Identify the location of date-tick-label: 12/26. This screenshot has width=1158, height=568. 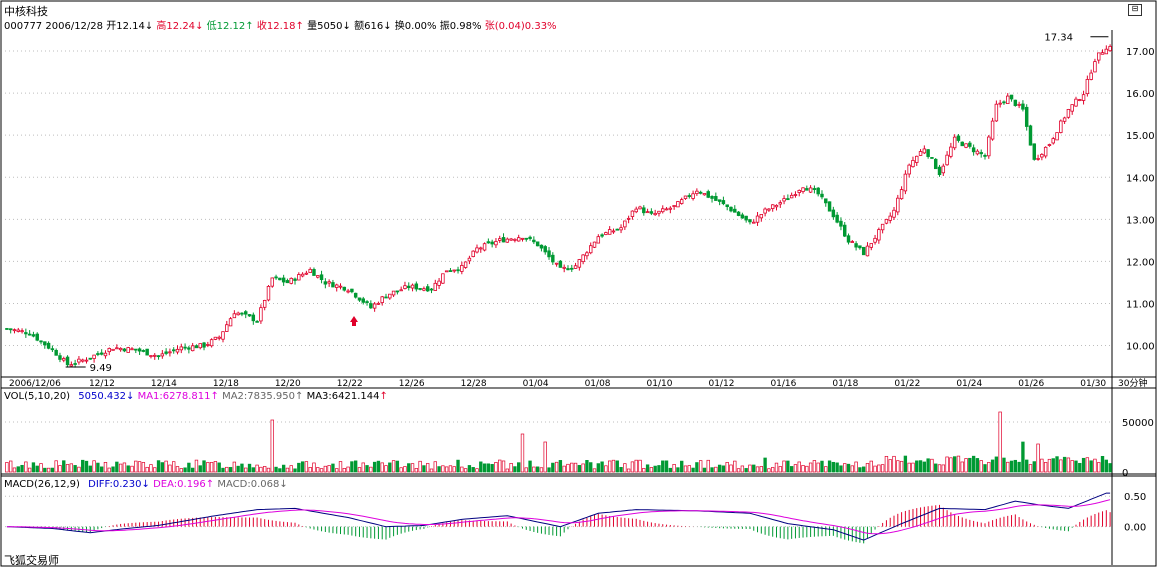
(412, 384).